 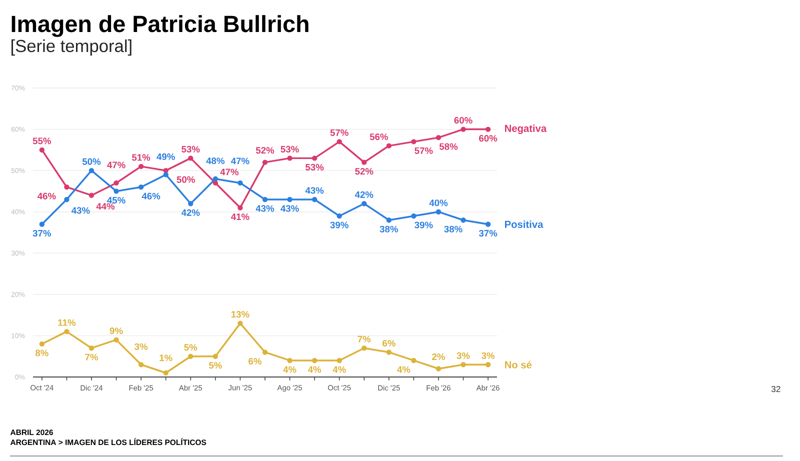 I want to click on series-label: No sé, so click(x=518, y=364).